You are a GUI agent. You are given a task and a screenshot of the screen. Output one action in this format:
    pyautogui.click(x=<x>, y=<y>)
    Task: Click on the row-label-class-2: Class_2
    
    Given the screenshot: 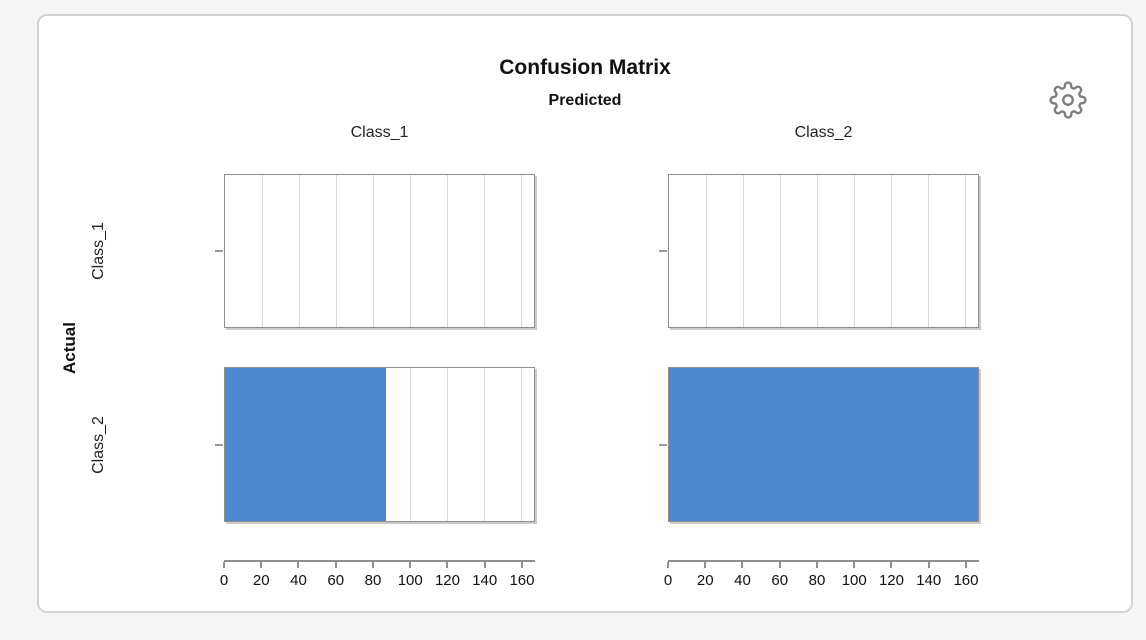 What is the action you would take?
    pyautogui.click(x=98, y=445)
    